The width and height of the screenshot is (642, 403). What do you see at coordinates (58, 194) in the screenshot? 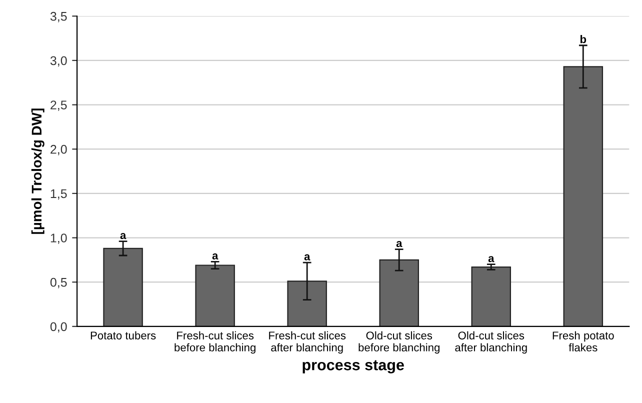
I see `y-tick-label: 1,5` at bounding box center [58, 194].